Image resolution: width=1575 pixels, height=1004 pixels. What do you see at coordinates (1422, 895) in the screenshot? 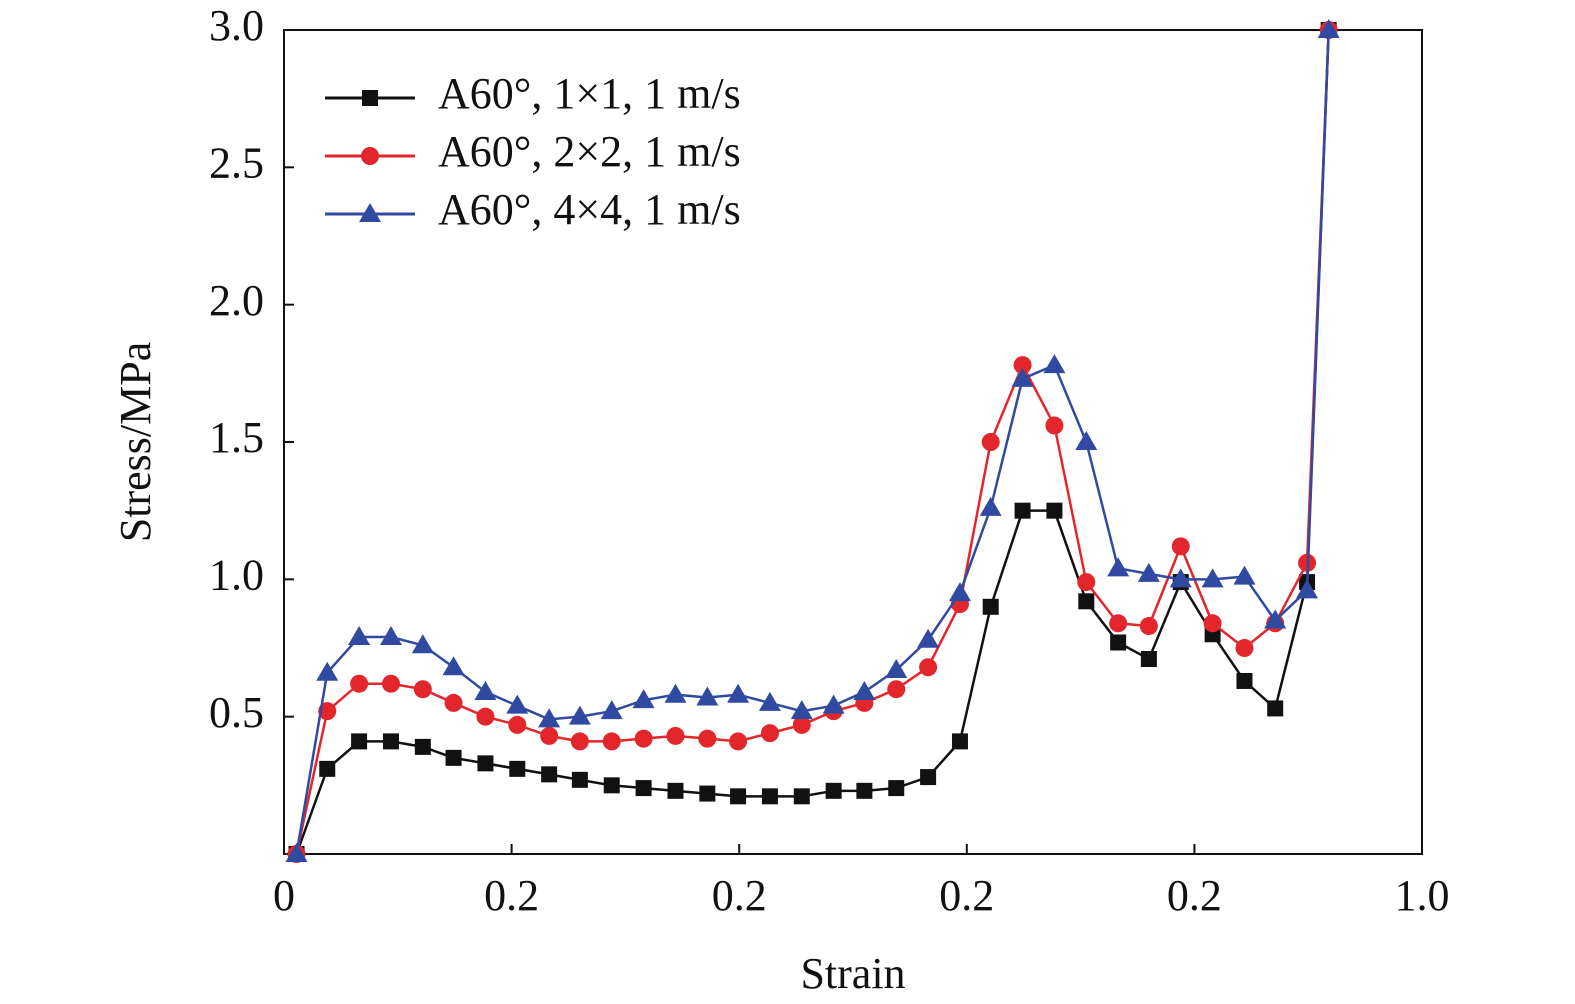
I see `x-tick-label: 1.0` at bounding box center [1422, 895].